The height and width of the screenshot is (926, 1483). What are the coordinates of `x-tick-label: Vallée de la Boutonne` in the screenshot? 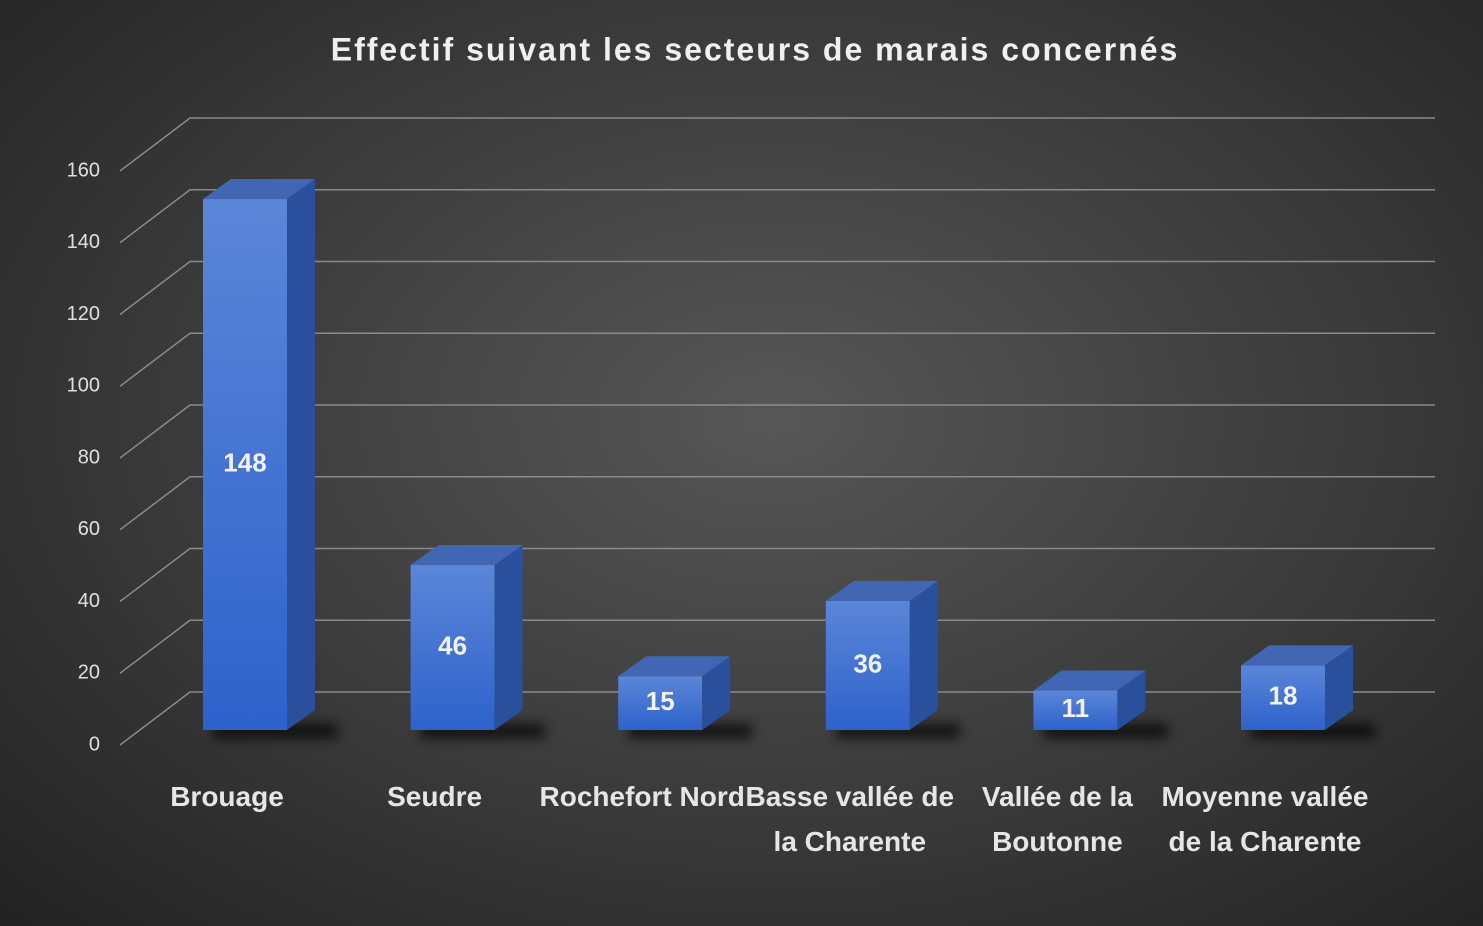 It's located at (1057, 819).